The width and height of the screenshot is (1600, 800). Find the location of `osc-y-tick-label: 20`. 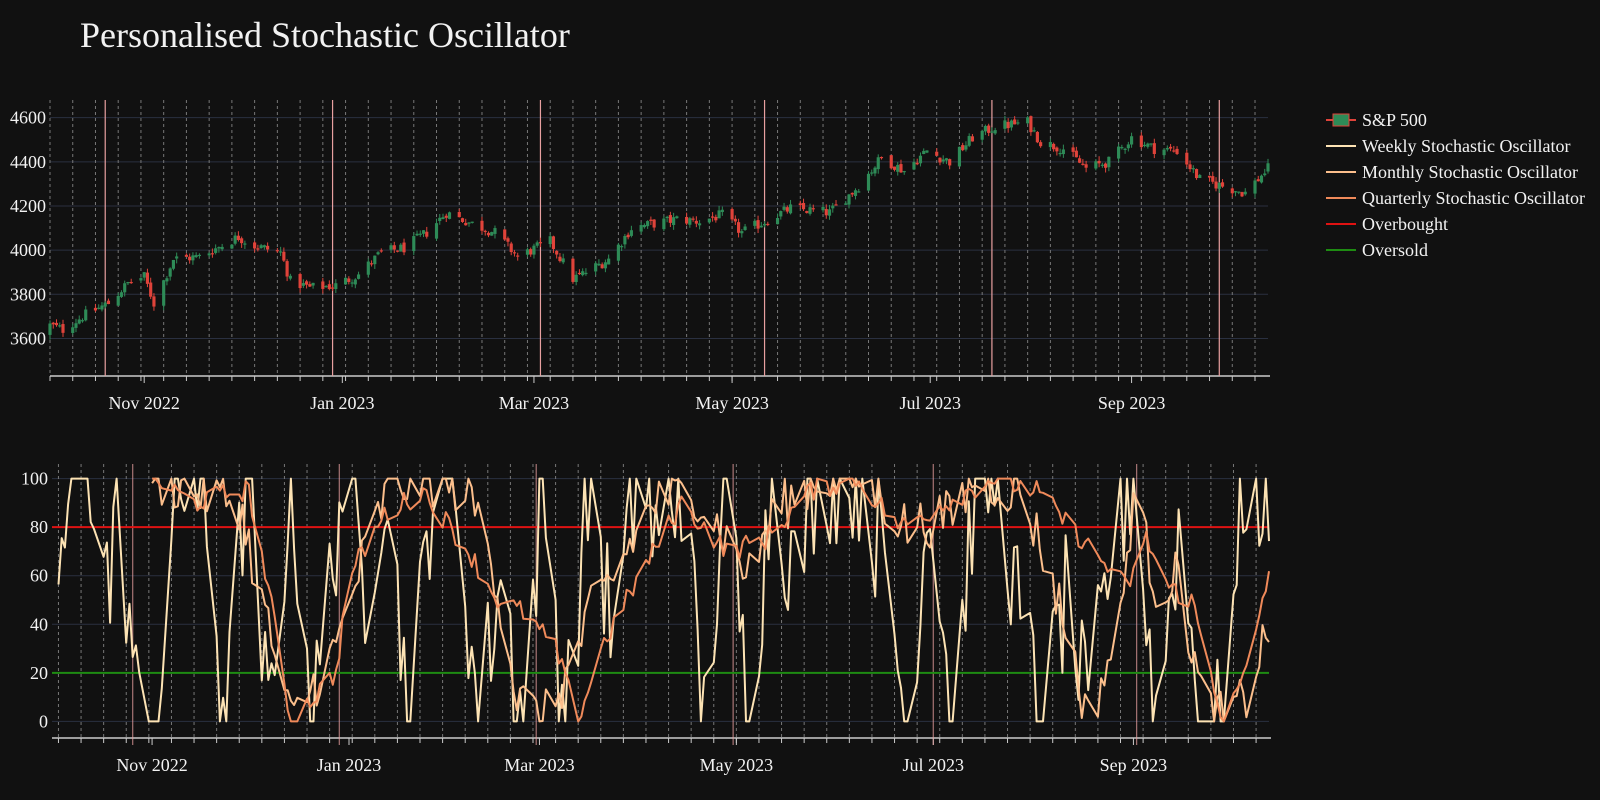

osc-y-tick-label: 20 is located at coordinates (39, 673).